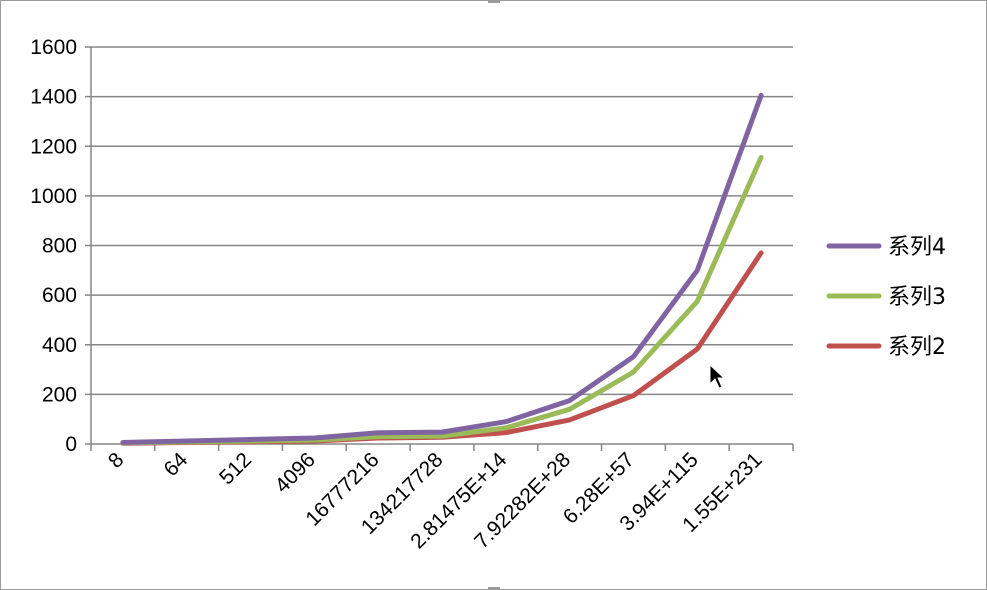  Describe the element at coordinates (917, 347) in the screenshot. I see `legend-label: 系列2` at that location.